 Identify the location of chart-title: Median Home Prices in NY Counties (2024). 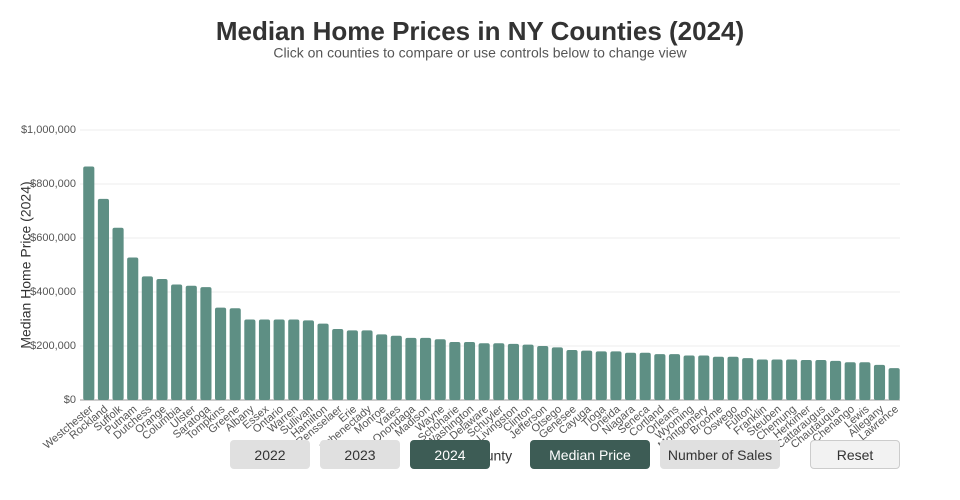
(480, 31).